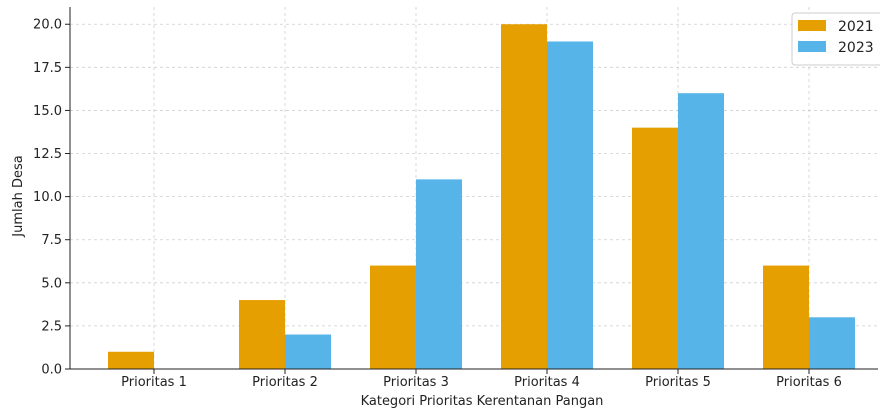  I want to click on legend-swatch-2021, so click(812, 25).